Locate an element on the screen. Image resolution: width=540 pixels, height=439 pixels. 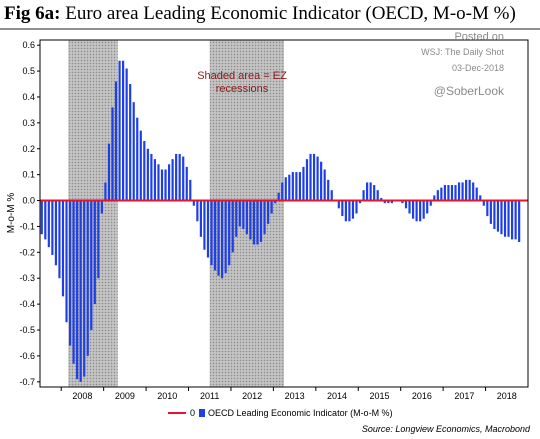
y-tick-label: 0.1 is located at coordinates (28, 175).